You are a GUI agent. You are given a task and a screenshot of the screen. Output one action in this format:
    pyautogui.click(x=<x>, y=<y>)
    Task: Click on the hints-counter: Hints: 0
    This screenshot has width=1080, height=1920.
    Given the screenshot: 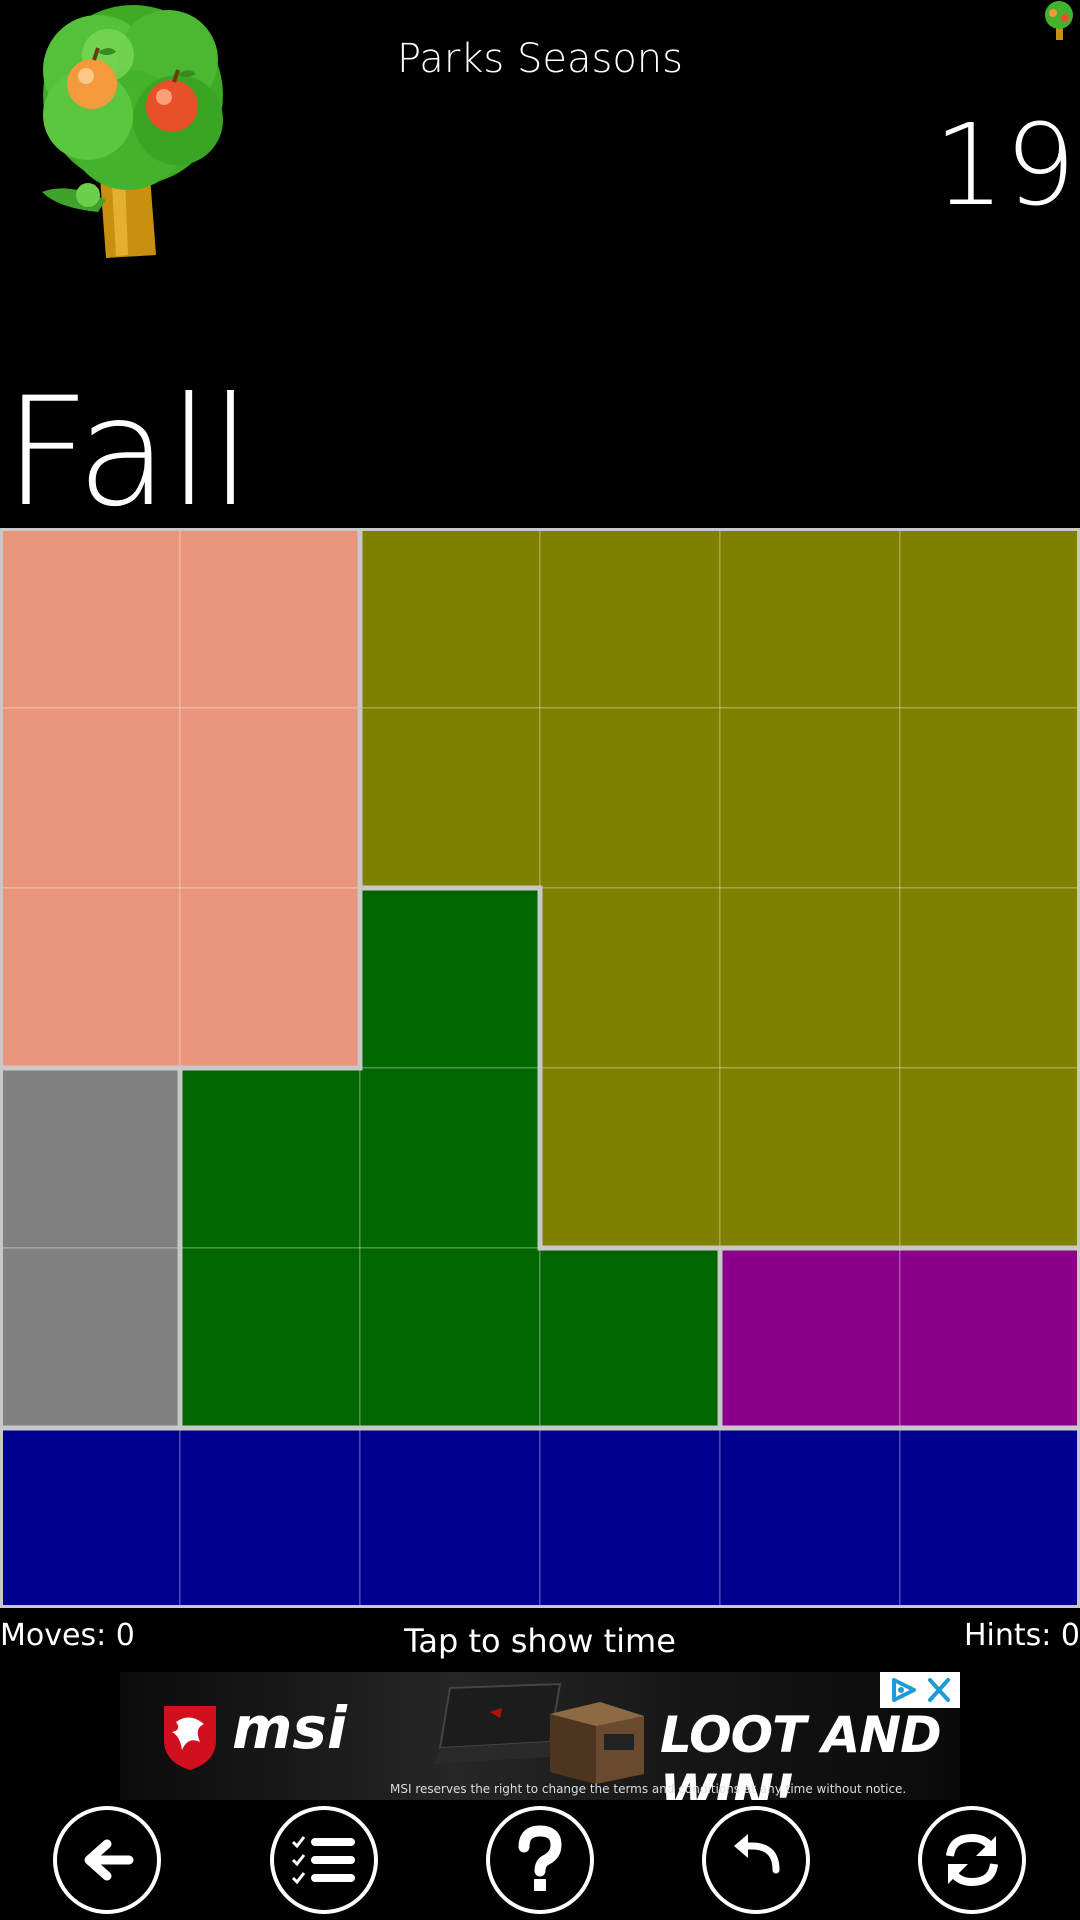 What is the action you would take?
    pyautogui.click(x=1021, y=1635)
    